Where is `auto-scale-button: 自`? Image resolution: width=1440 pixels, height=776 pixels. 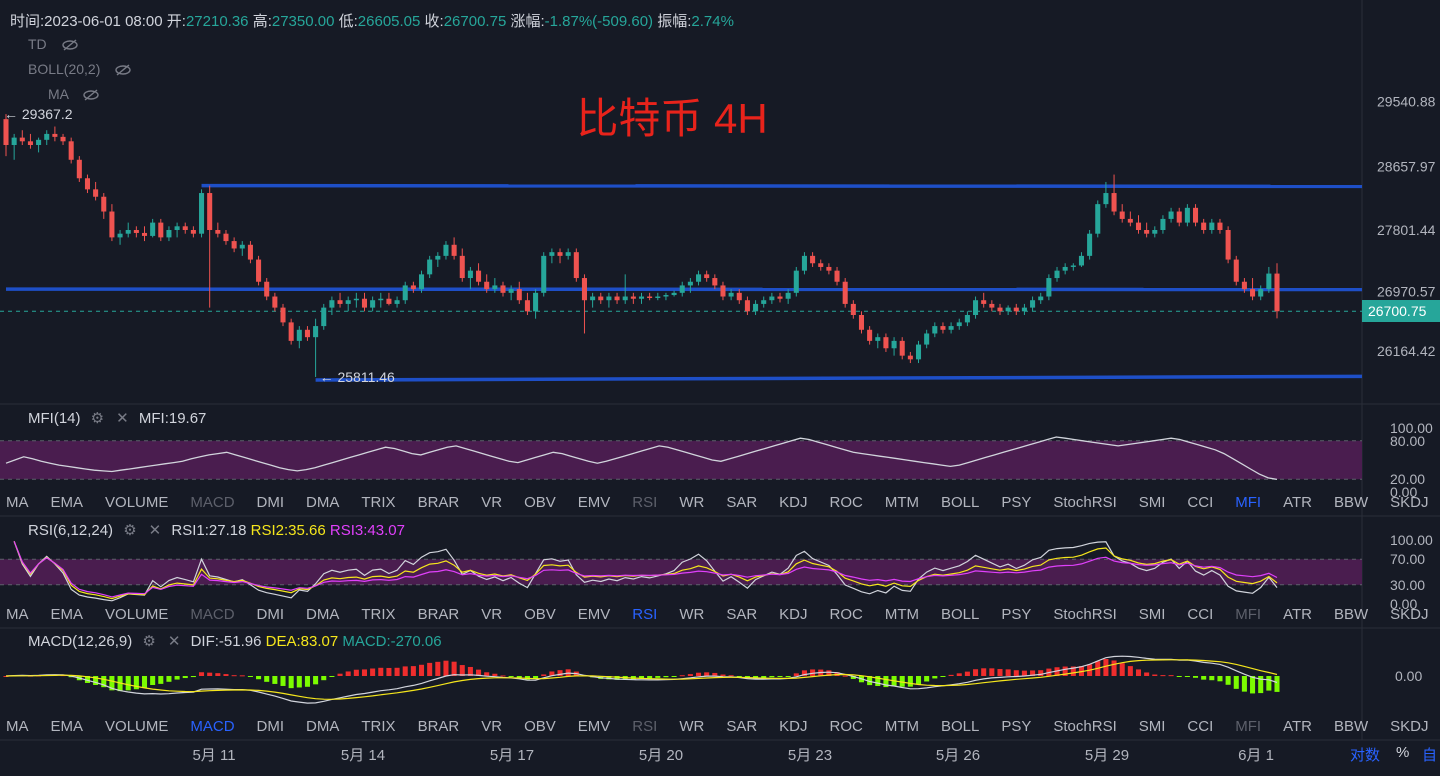
auto-scale-button: 自 is located at coordinates (1429, 754).